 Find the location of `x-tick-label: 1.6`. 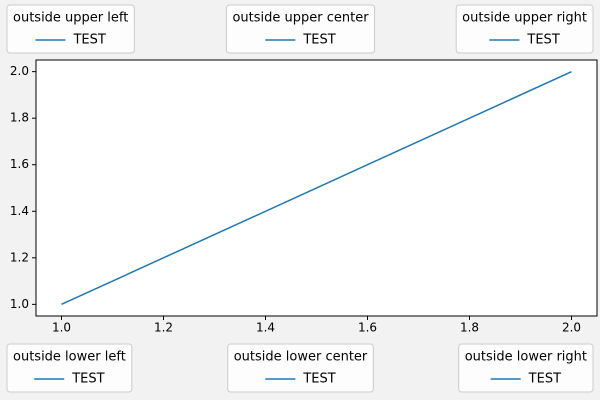

x-tick-label: 1.6 is located at coordinates (367, 328).